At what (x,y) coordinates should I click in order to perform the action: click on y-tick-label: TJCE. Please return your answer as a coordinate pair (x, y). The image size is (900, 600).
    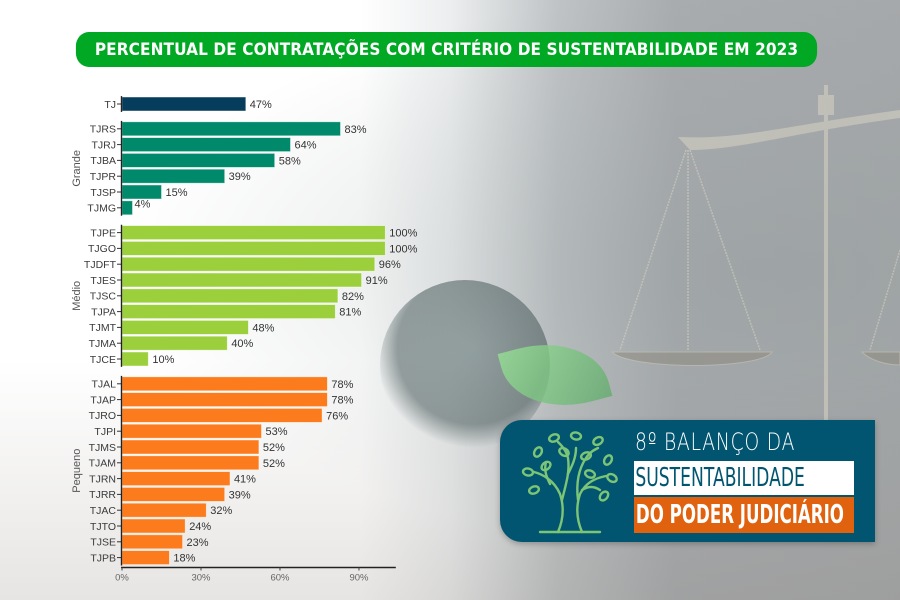
    Looking at the image, I should click on (103, 360).